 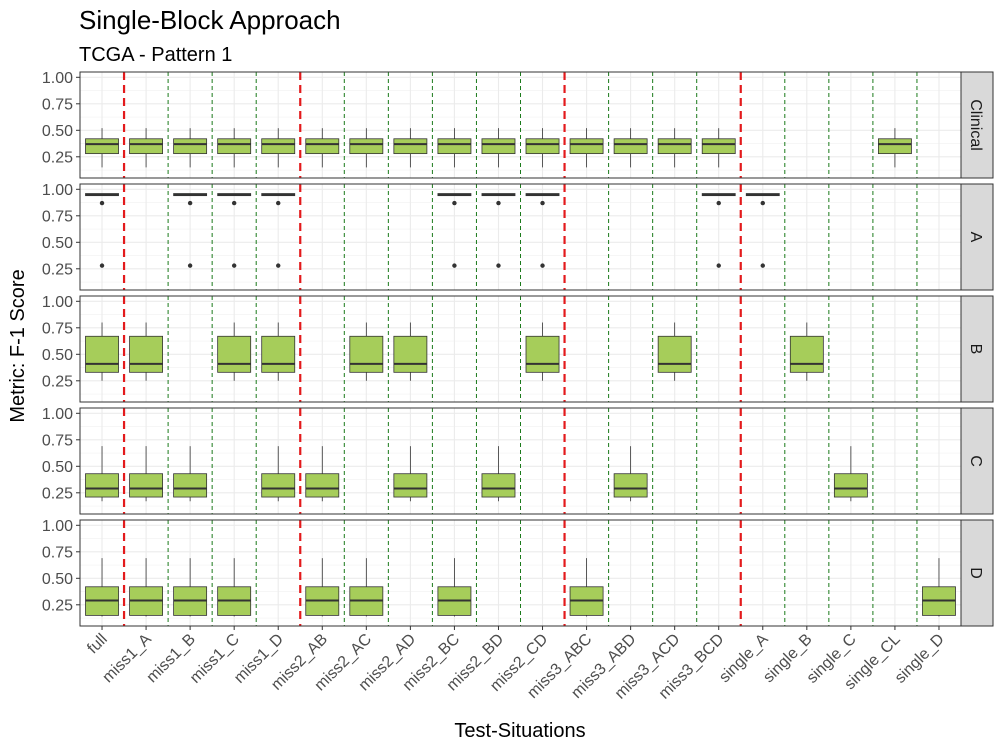 I want to click on y-axis-title: Metric: F-1 Score, so click(x=18, y=345).